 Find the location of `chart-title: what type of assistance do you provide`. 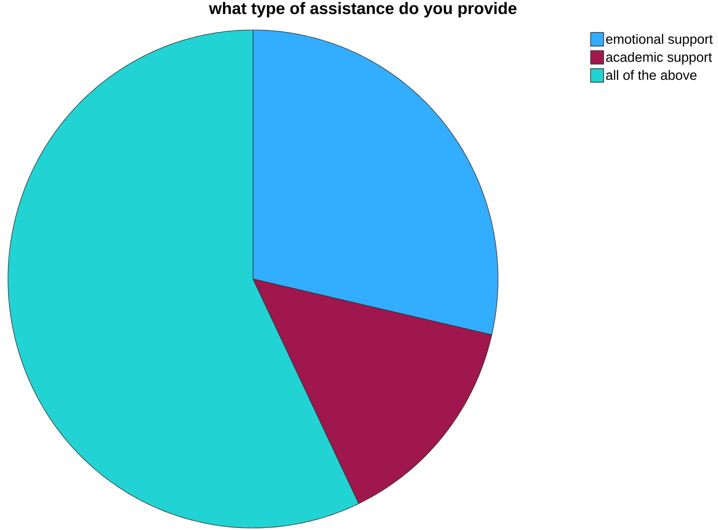

chart-title: what type of assistance do you provide is located at coordinates (362, 10).